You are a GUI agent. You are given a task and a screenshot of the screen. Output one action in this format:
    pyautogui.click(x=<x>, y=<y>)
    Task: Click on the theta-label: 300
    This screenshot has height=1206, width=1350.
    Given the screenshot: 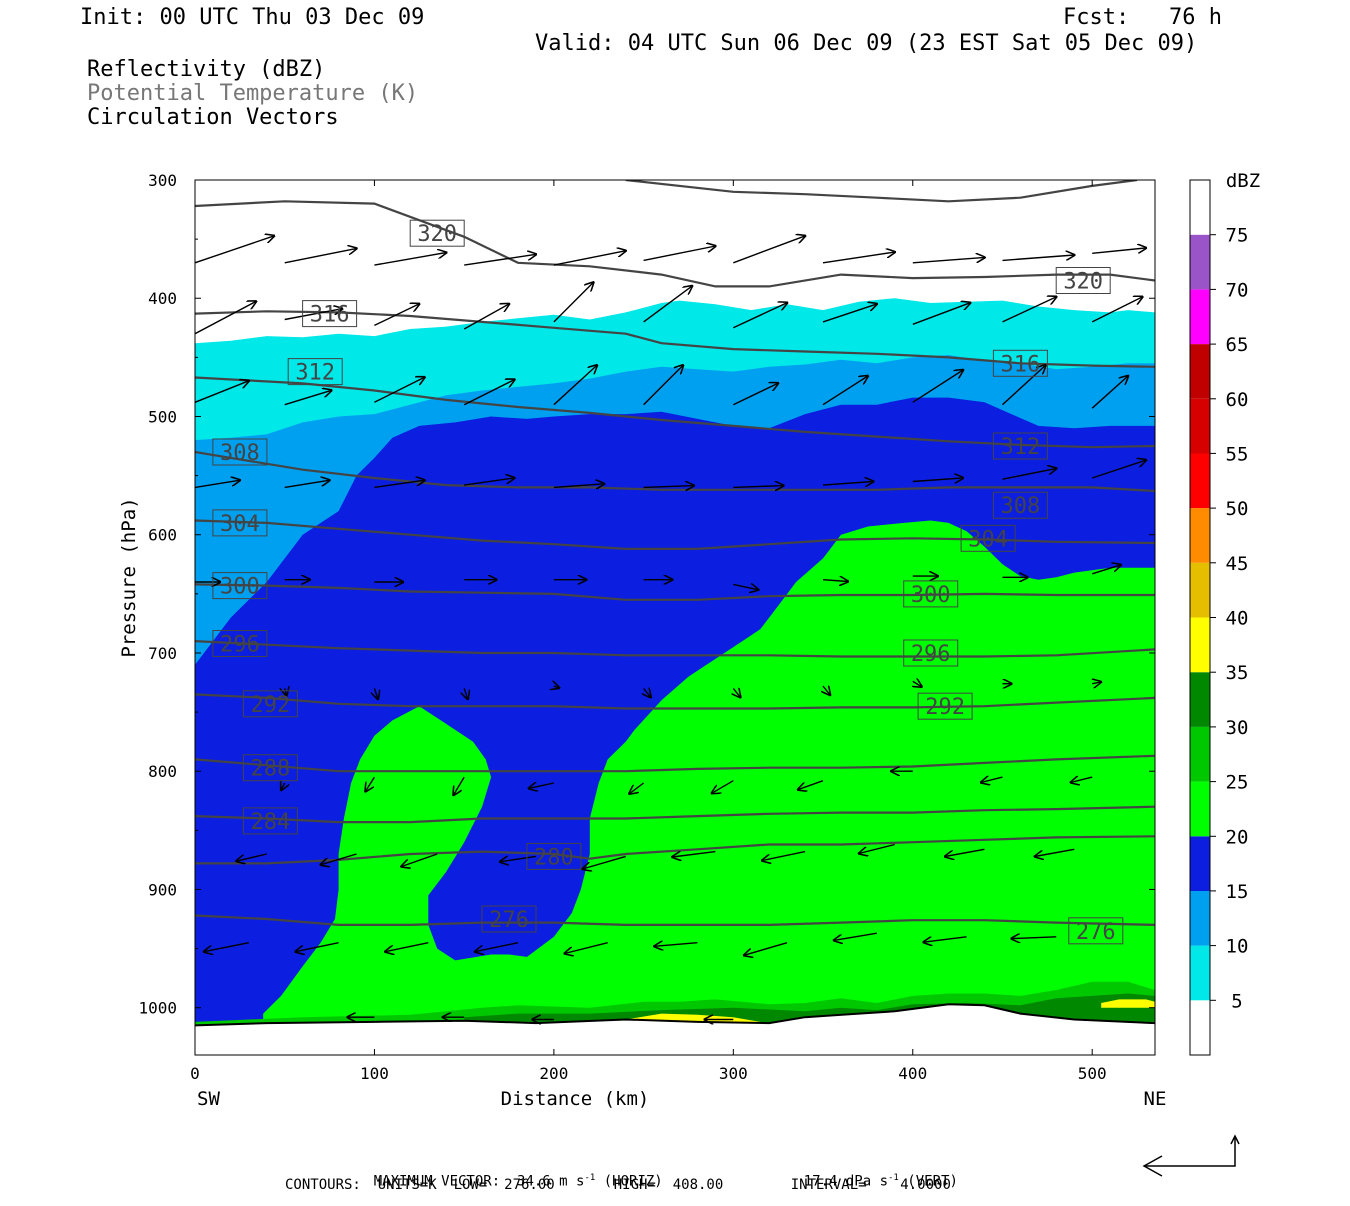 What is the action you would take?
    pyautogui.click(x=931, y=595)
    